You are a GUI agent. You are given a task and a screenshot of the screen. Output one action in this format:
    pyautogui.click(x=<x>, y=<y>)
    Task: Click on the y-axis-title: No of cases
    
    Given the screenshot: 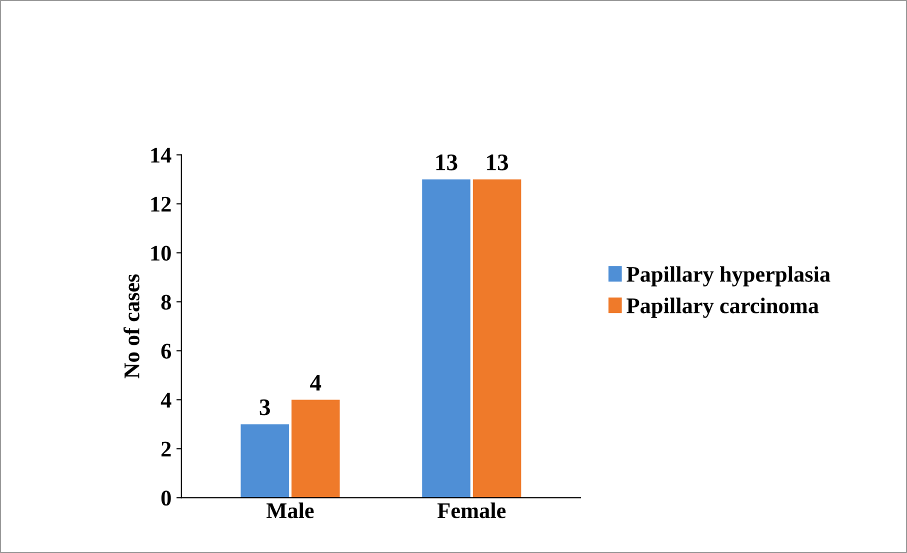 What is the action you would take?
    pyautogui.click(x=132, y=326)
    